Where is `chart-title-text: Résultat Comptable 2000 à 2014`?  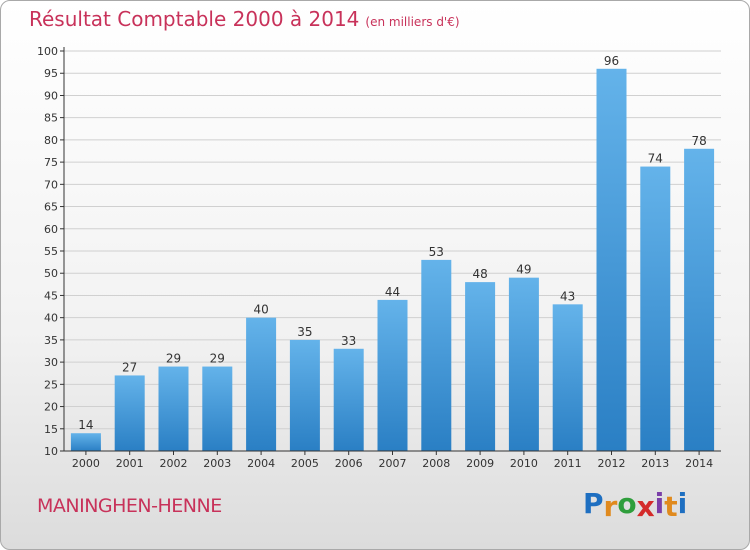 chart-title-text: Résultat Comptable 2000 à 2014 is located at coordinates (194, 19).